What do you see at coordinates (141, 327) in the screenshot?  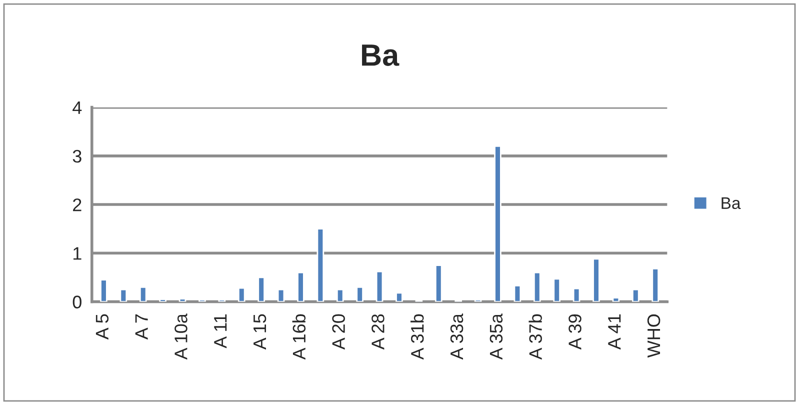 I see `x-tick-label: A 7` at bounding box center [141, 327].